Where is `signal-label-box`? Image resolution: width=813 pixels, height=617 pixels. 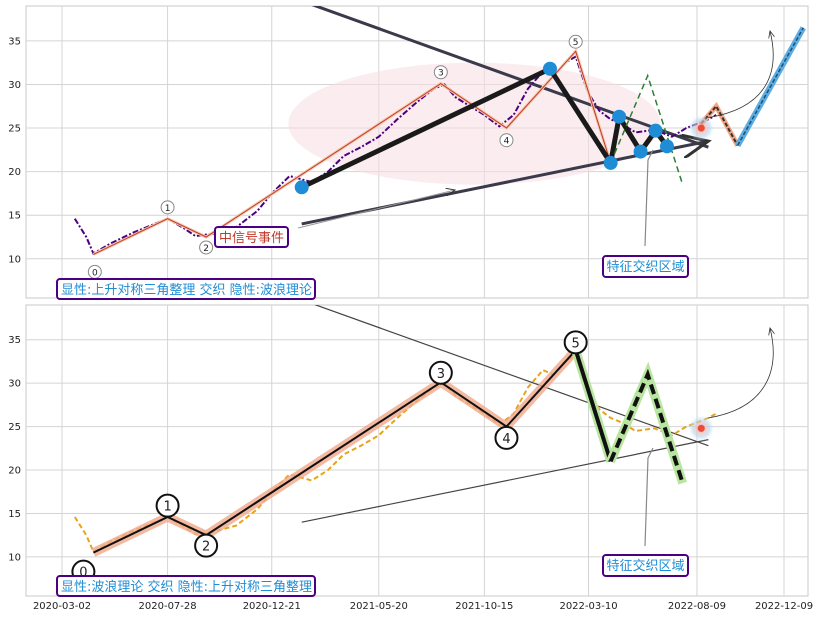
signal-label-box is located at coordinates (251, 237).